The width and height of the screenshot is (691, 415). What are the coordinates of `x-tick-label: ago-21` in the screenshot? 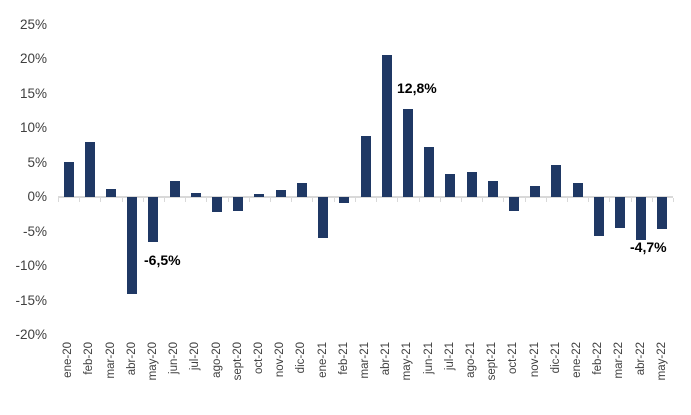 It's located at (471, 360).